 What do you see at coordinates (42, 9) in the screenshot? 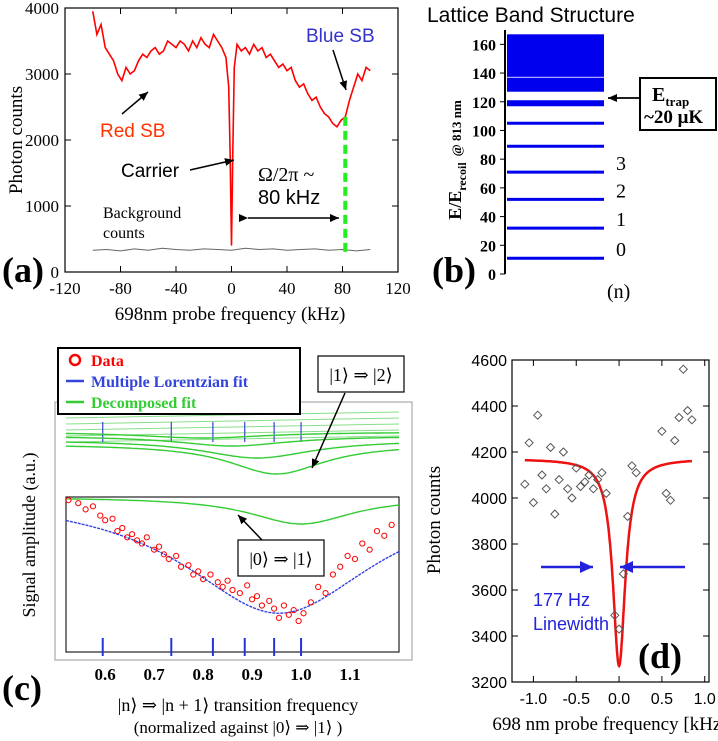
I see `a-ytick-label: 4000` at bounding box center [42, 9].